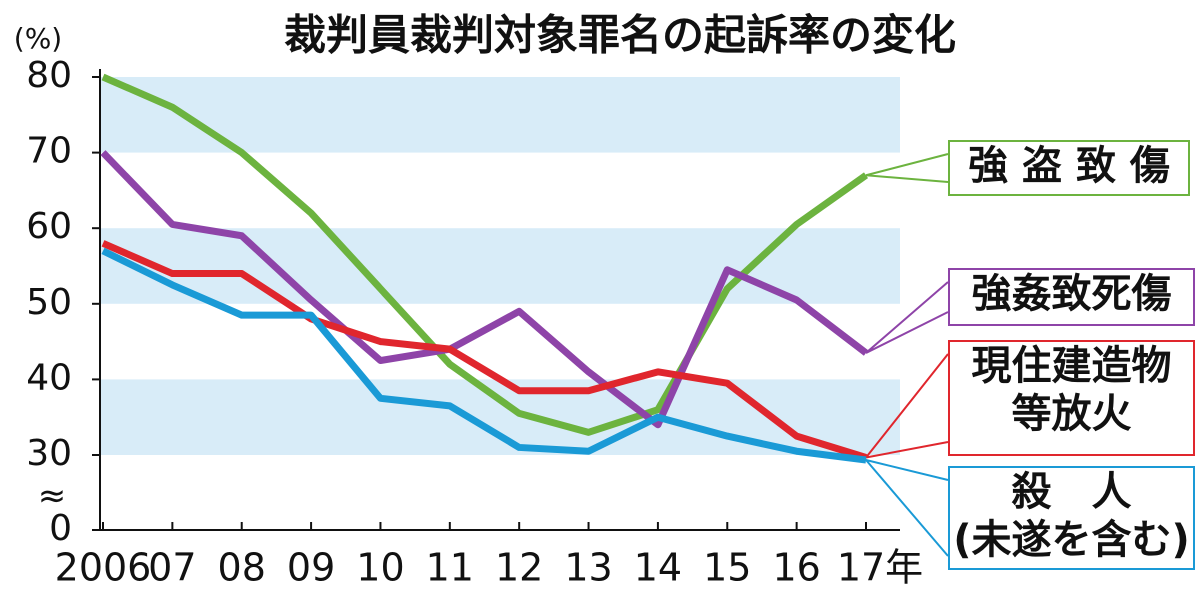 The image size is (1200, 594). I want to click on y-tick-label: 40, so click(49, 377).